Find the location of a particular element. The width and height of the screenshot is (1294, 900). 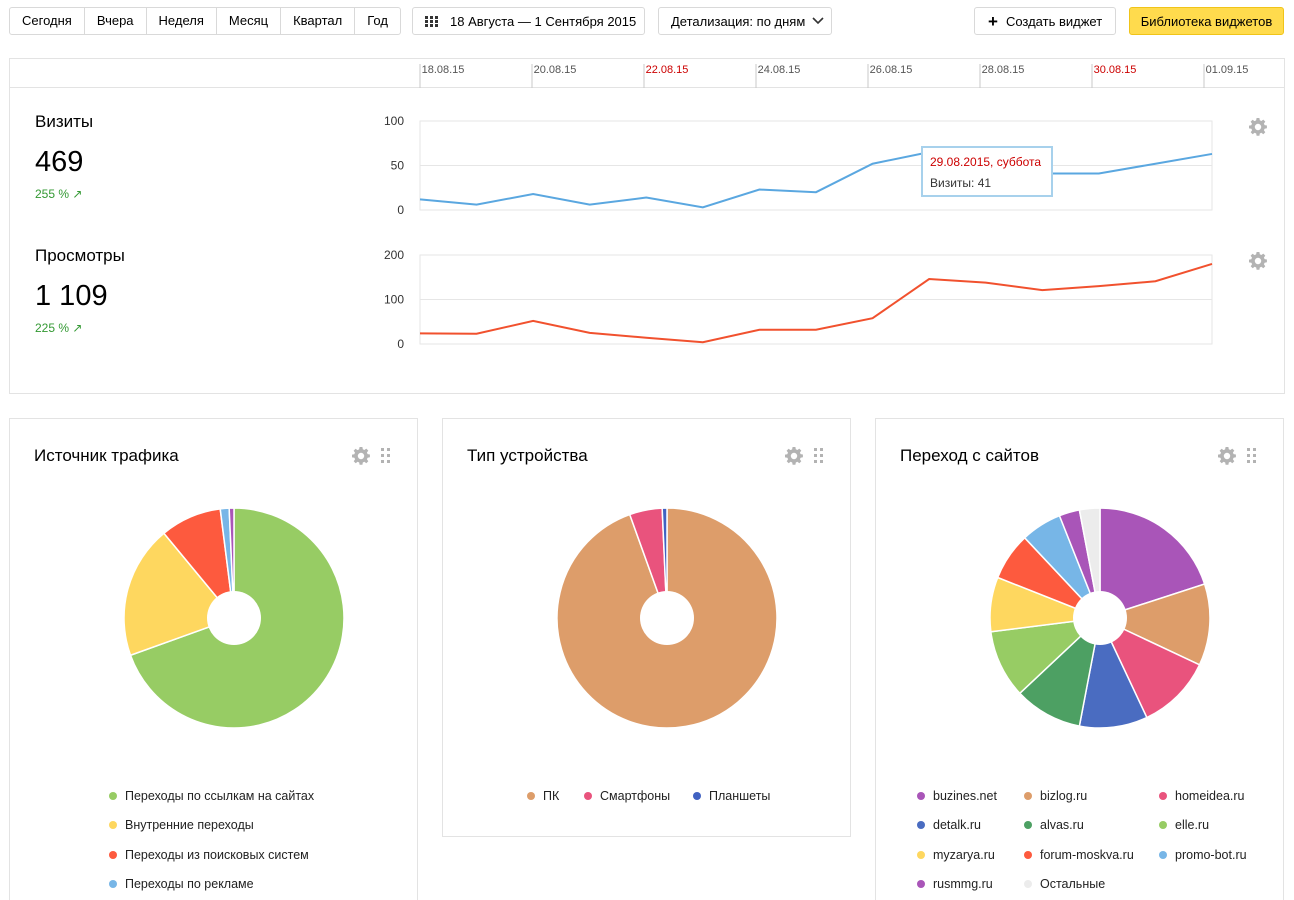

legend-label: forum-moskva.ru is located at coordinates (1087, 854).